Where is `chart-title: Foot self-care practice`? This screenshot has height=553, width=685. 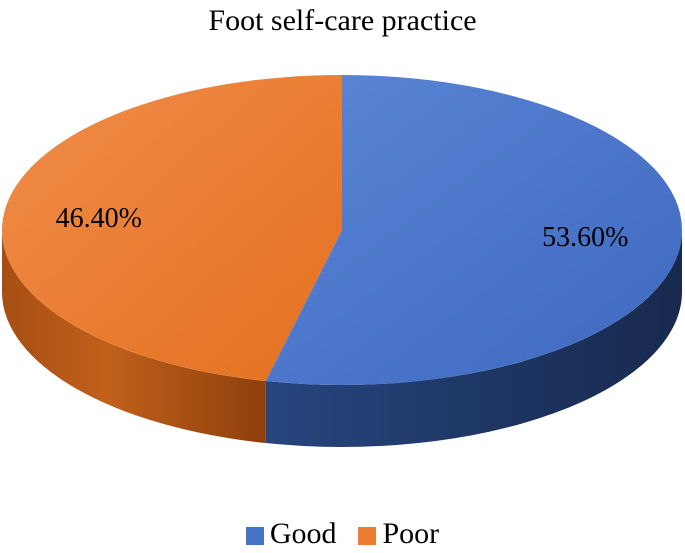 chart-title: Foot self-care practice is located at coordinates (342, 20).